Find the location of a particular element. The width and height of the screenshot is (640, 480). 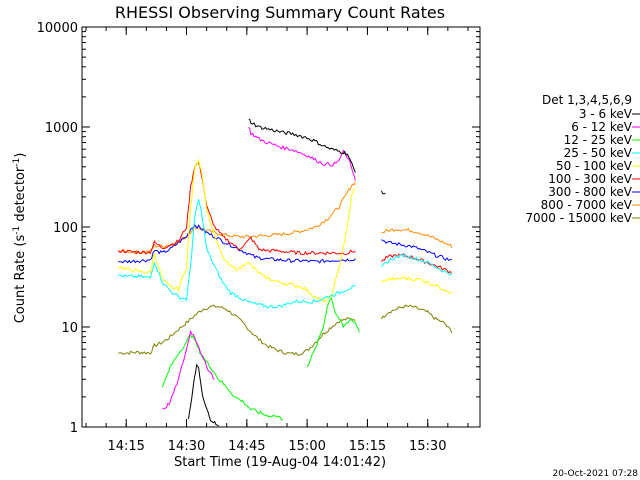

chart-title: RHESSI Observing Summary Count Rates is located at coordinates (280, 12).